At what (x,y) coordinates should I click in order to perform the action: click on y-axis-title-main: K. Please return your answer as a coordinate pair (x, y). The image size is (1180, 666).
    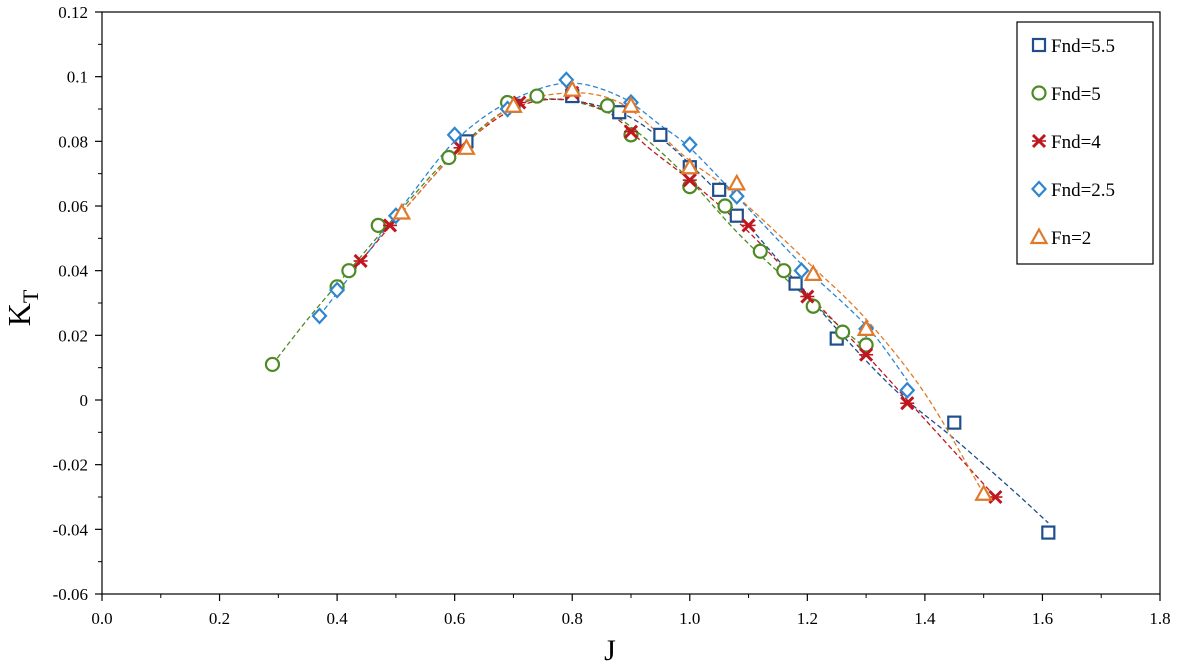
    Looking at the image, I should click on (19, 314).